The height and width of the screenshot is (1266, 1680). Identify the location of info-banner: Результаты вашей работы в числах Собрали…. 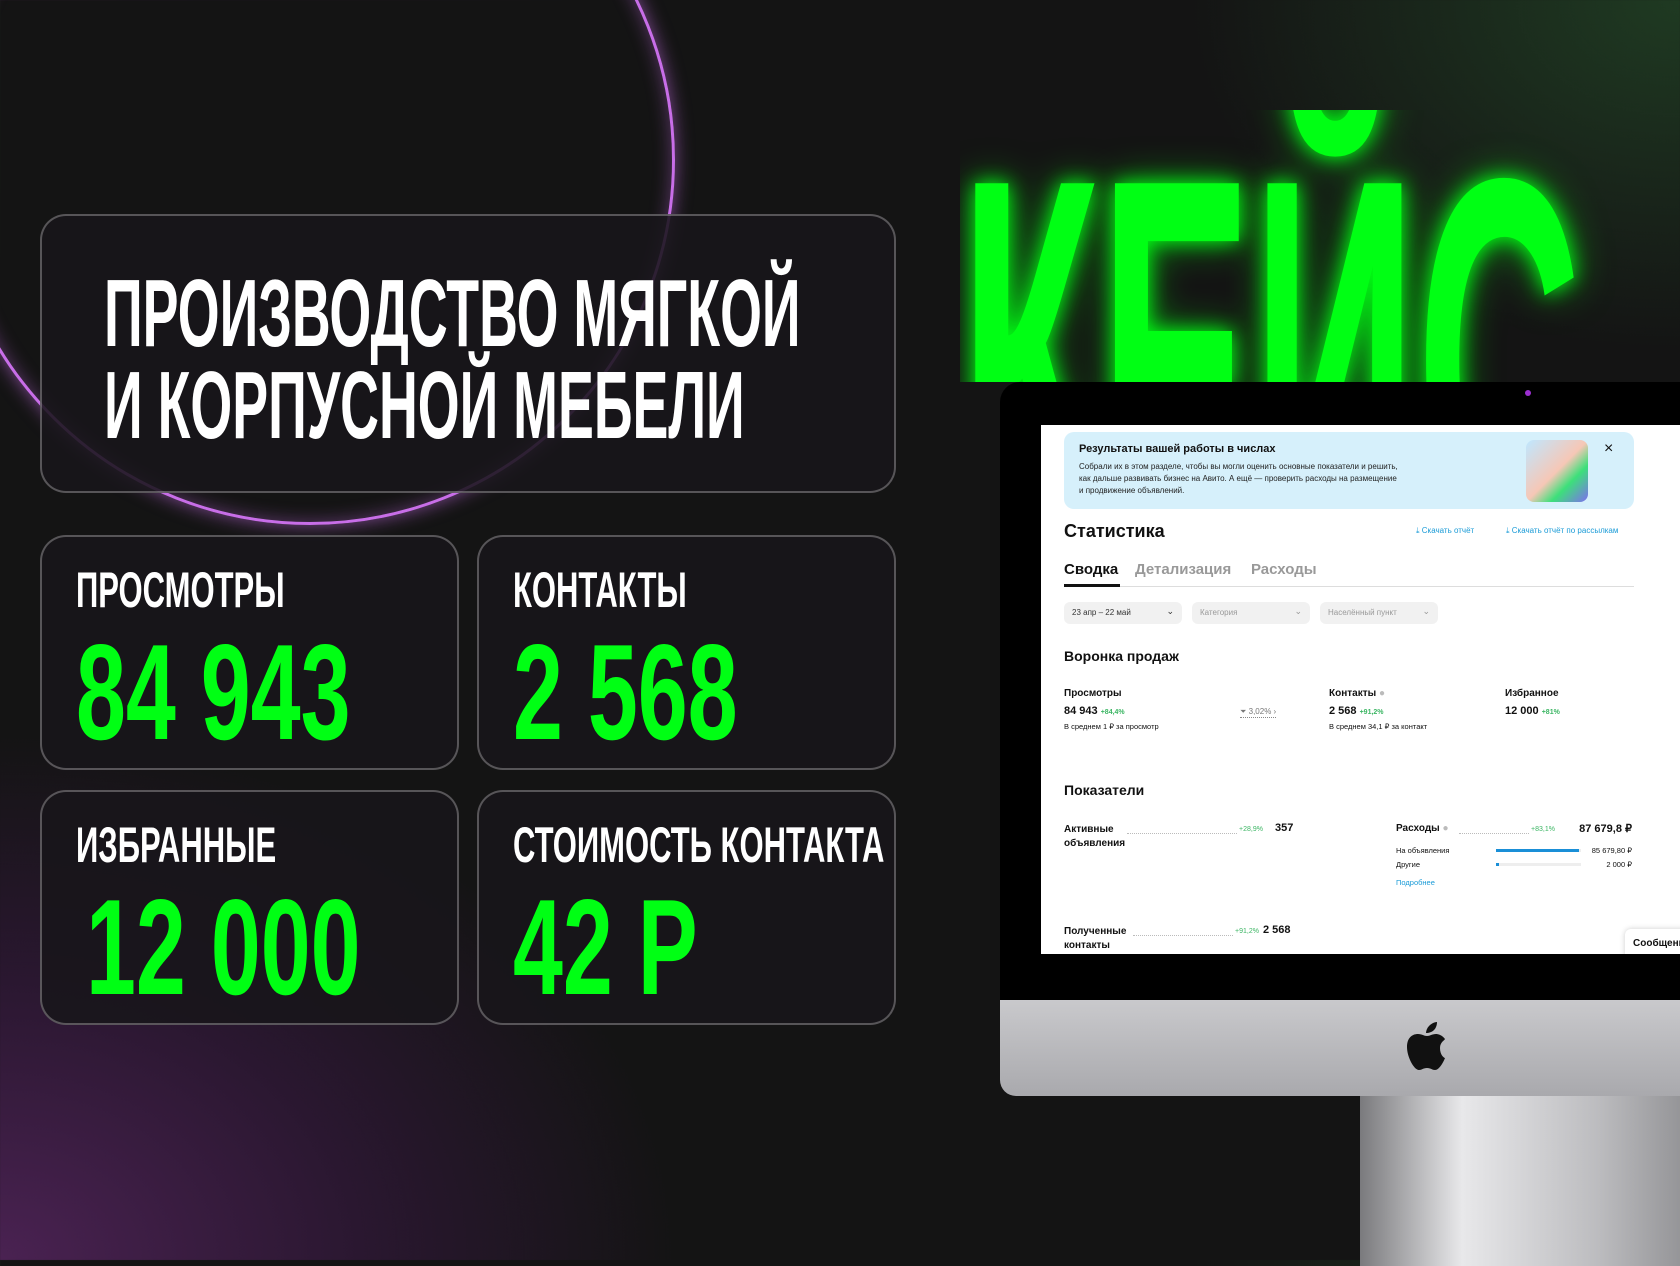
(1349, 470).